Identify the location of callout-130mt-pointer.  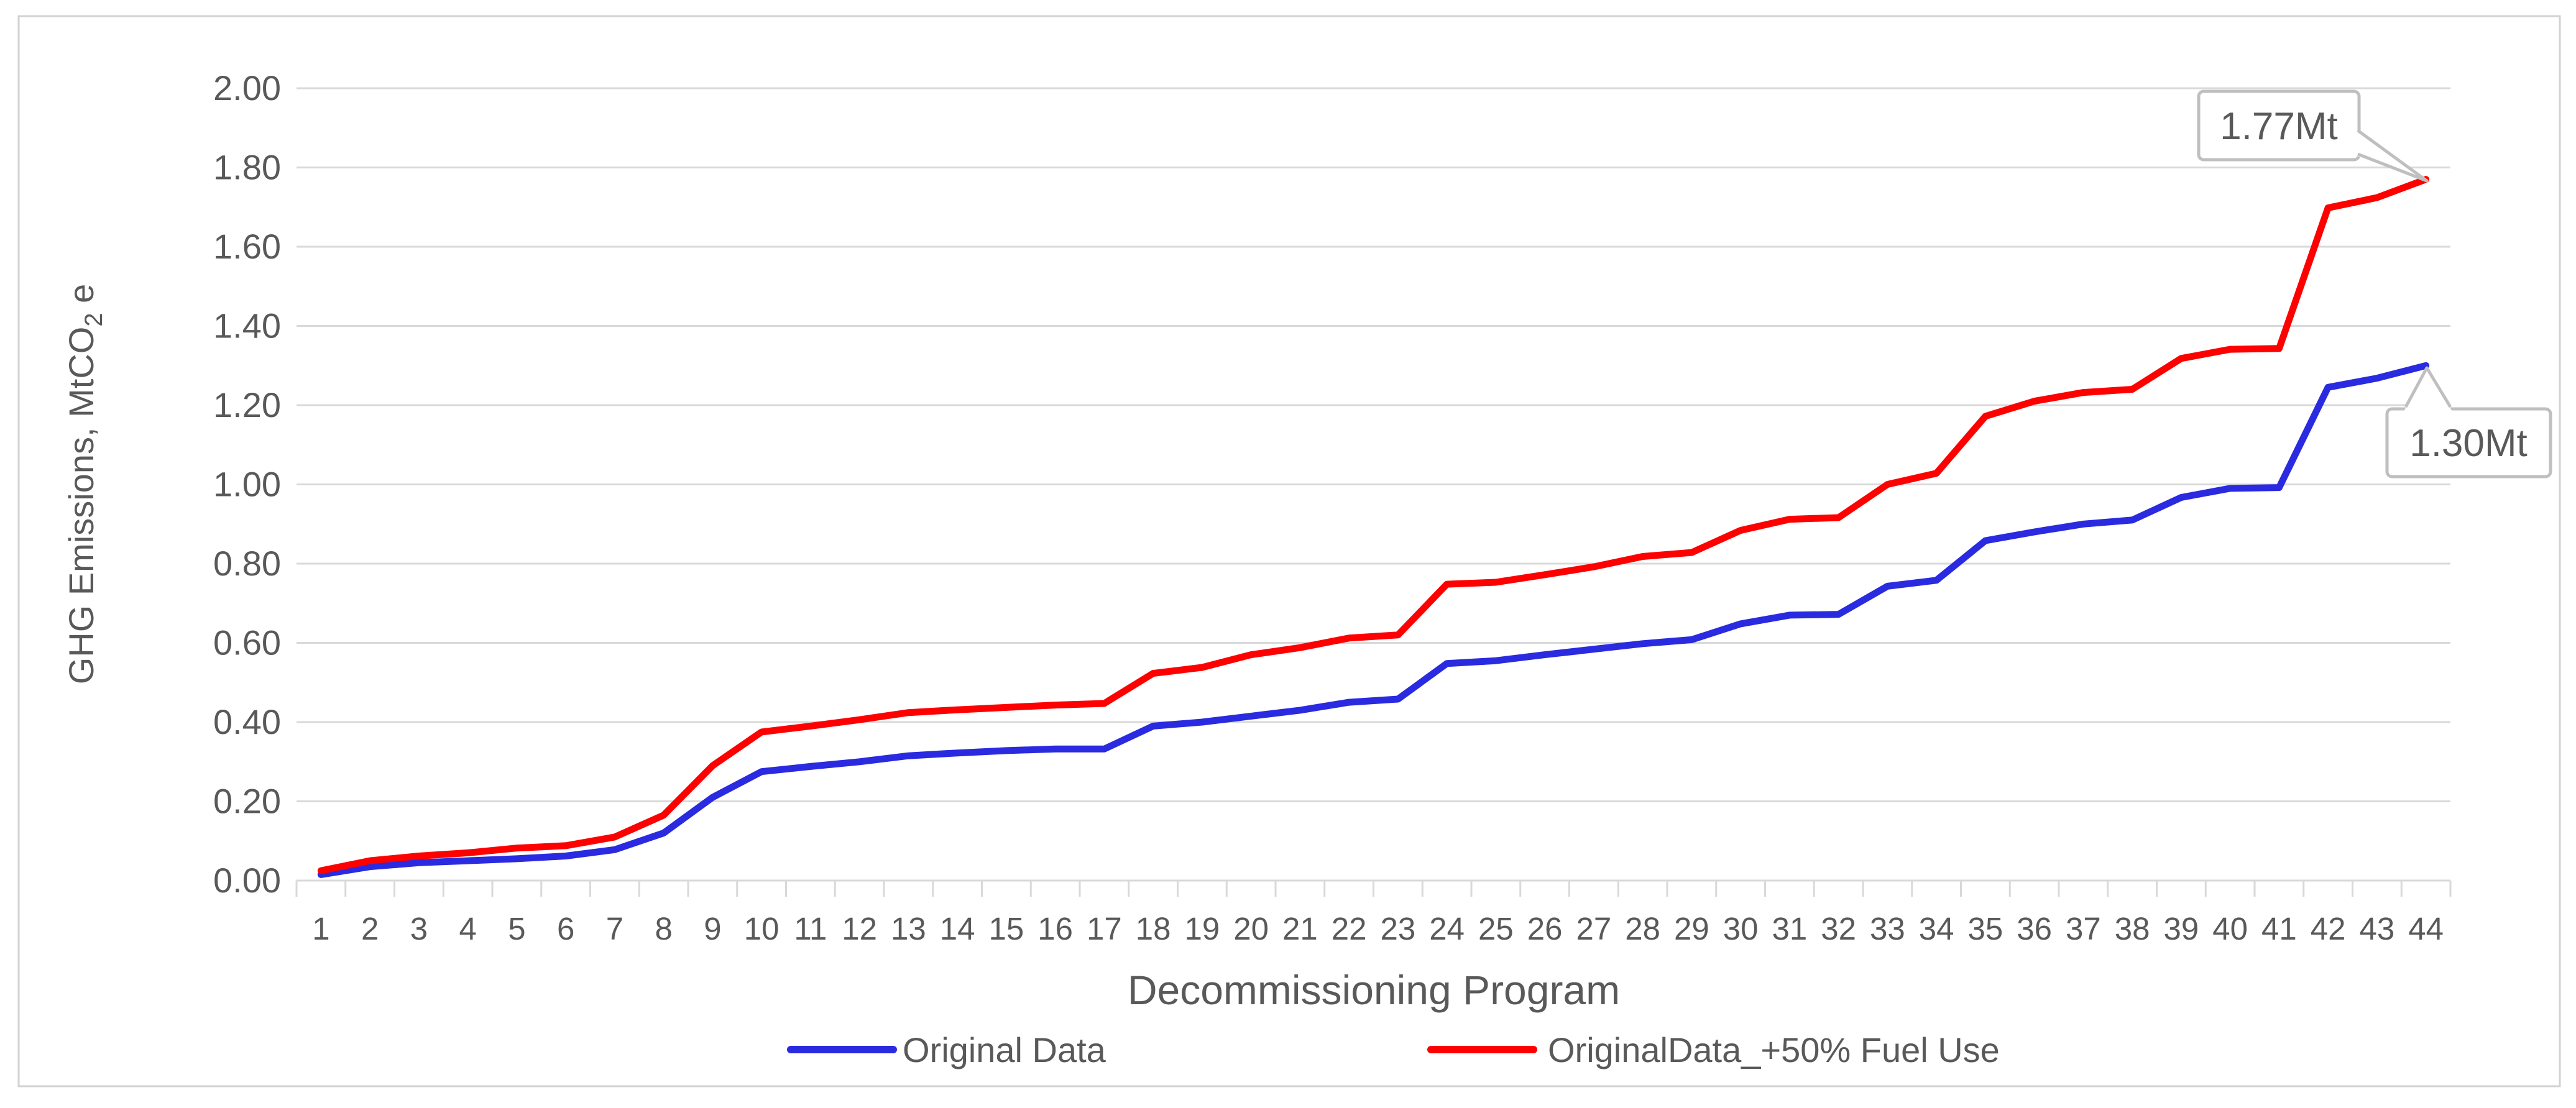
(2428, 387).